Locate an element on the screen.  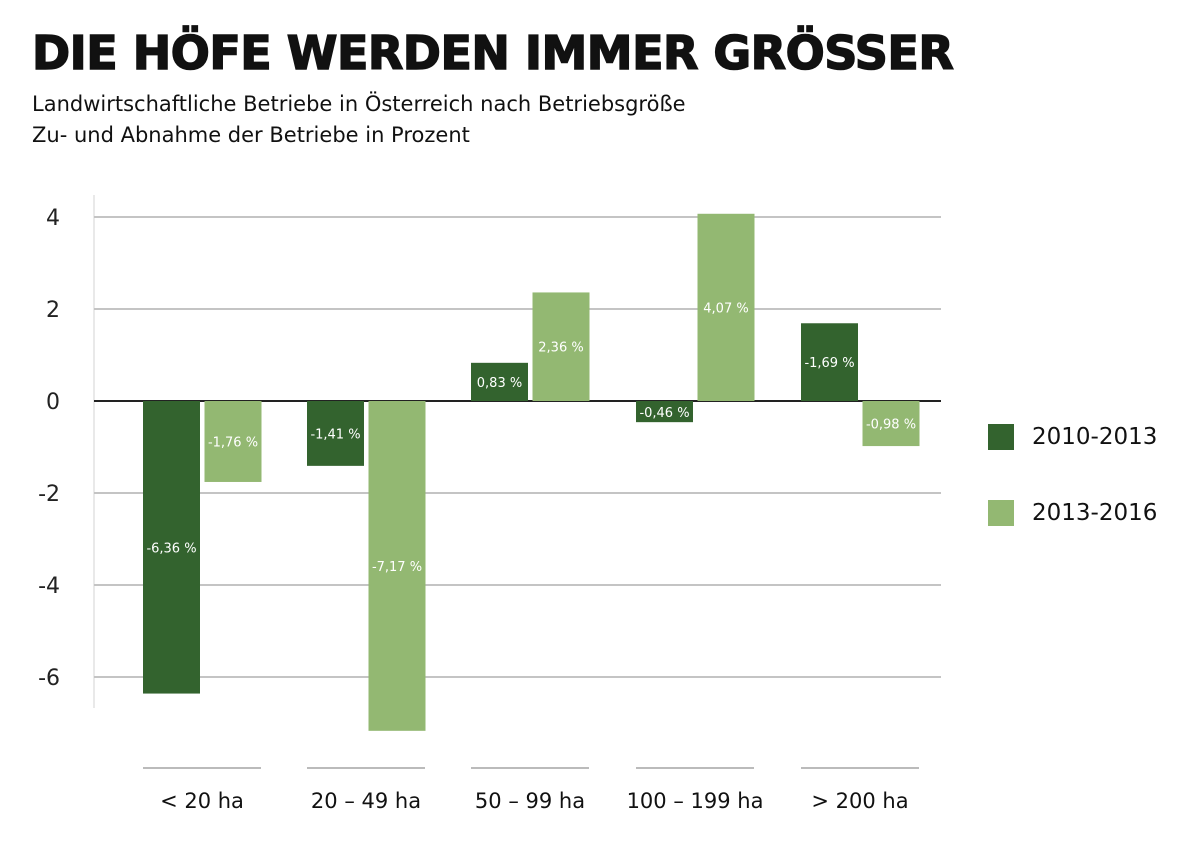
legend-item-2010-2013: 2010-2013 is located at coordinates (1072, 437).